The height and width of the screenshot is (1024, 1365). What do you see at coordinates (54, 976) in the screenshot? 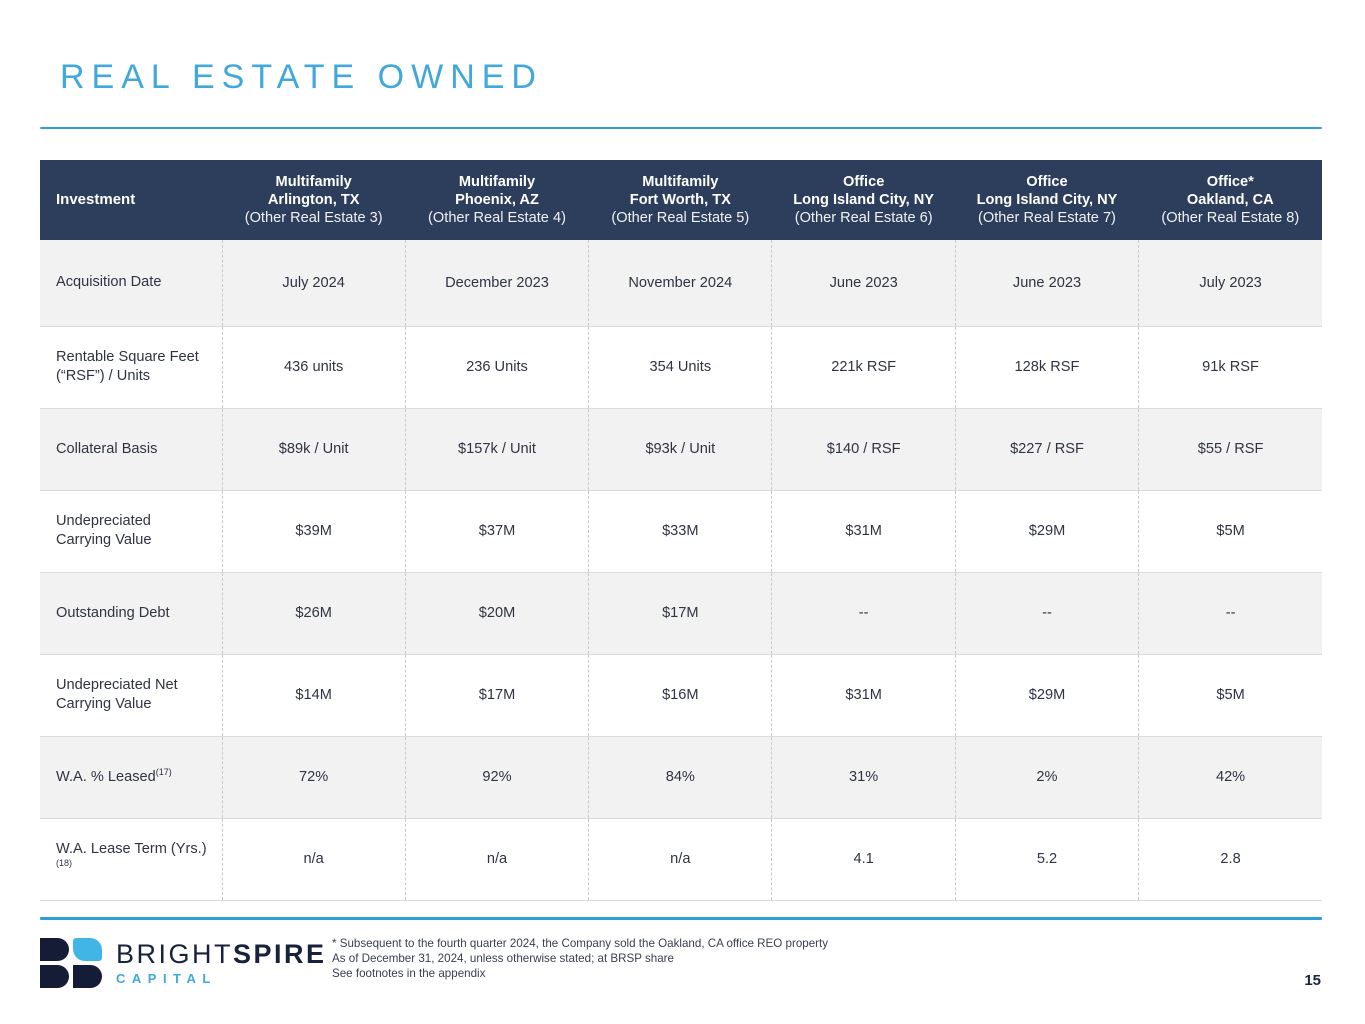
I see `logo-shape-bottom-left` at bounding box center [54, 976].